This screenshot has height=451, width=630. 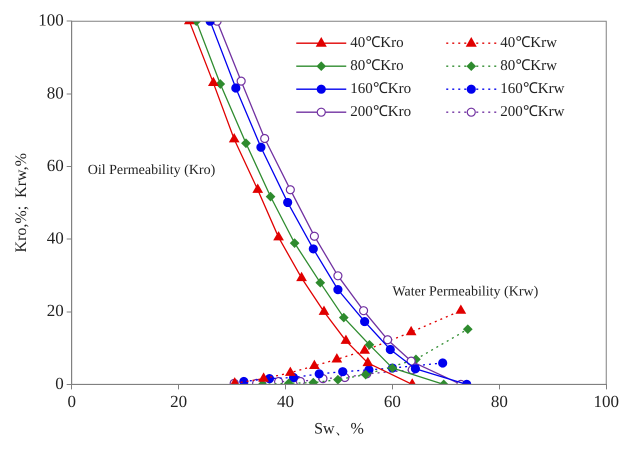 I want to click on y-axis-title: Kro,%; Krw,%, so click(x=21, y=202).